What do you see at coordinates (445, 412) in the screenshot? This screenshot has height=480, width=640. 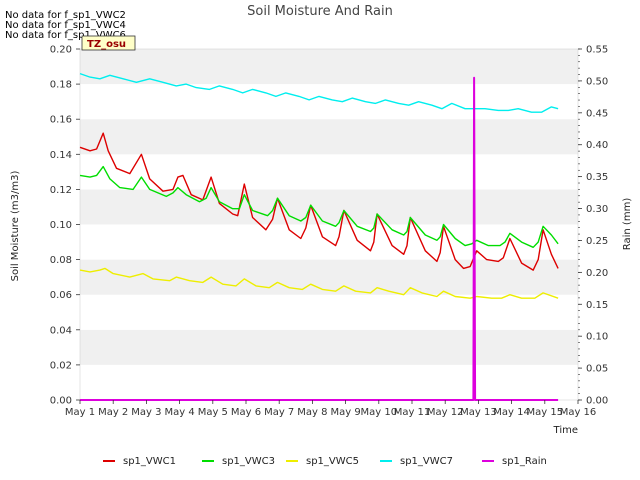 I see `x-tick-label: May 12` at bounding box center [445, 412].